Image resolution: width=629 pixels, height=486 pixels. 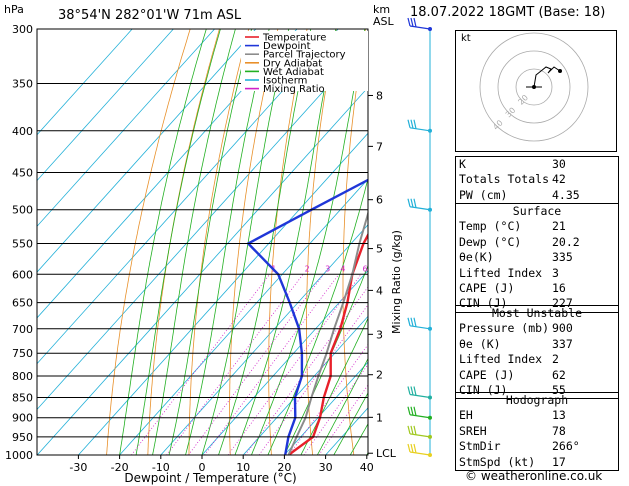 I want to click on pressure-tick-label: 600, so click(x=22, y=274).